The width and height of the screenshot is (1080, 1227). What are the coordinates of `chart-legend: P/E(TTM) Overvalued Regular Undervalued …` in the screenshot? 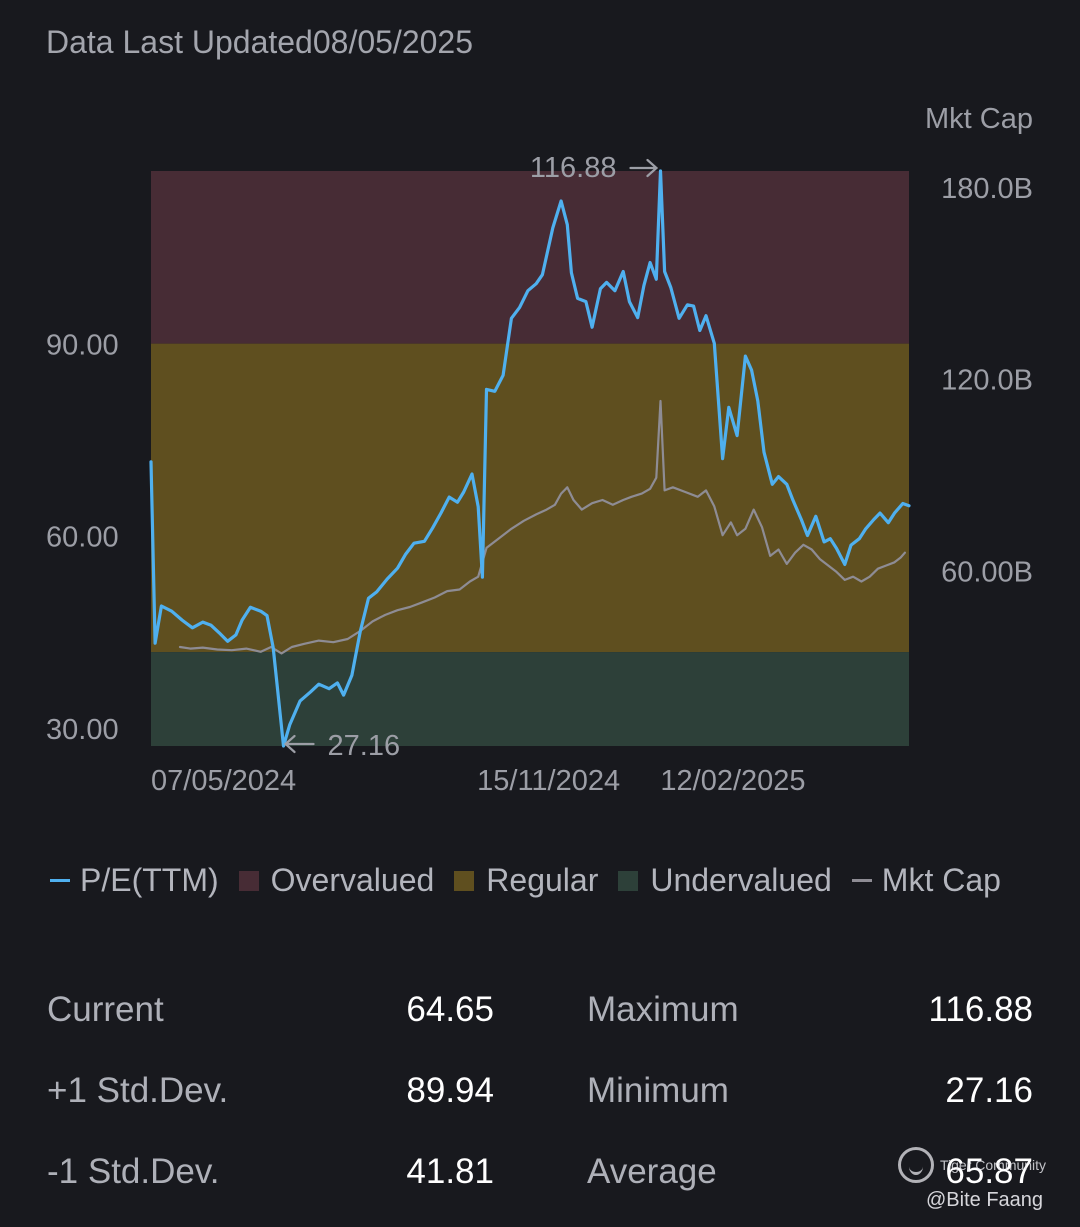 It's located at (525, 880).